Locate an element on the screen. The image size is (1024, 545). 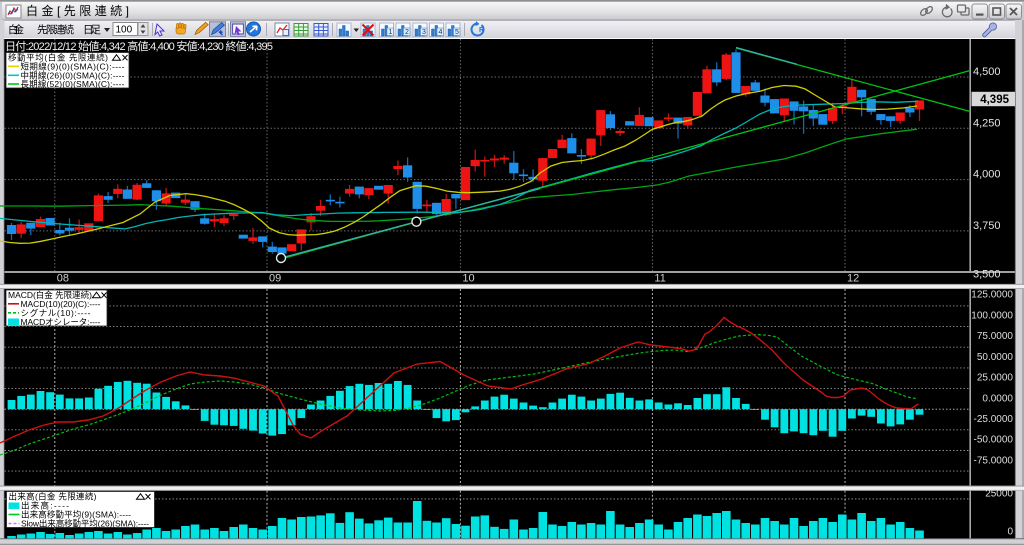
svg-text: 25000 is located at coordinates (999, 494).